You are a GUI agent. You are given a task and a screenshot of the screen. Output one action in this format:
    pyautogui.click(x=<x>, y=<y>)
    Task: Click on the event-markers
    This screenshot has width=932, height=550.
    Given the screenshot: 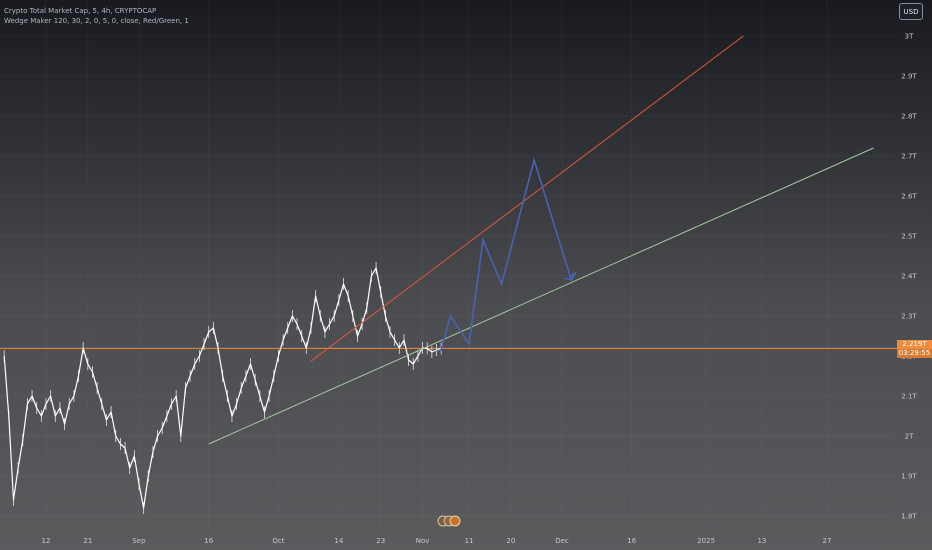 What is the action you would take?
    pyautogui.click(x=449, y=521)
    